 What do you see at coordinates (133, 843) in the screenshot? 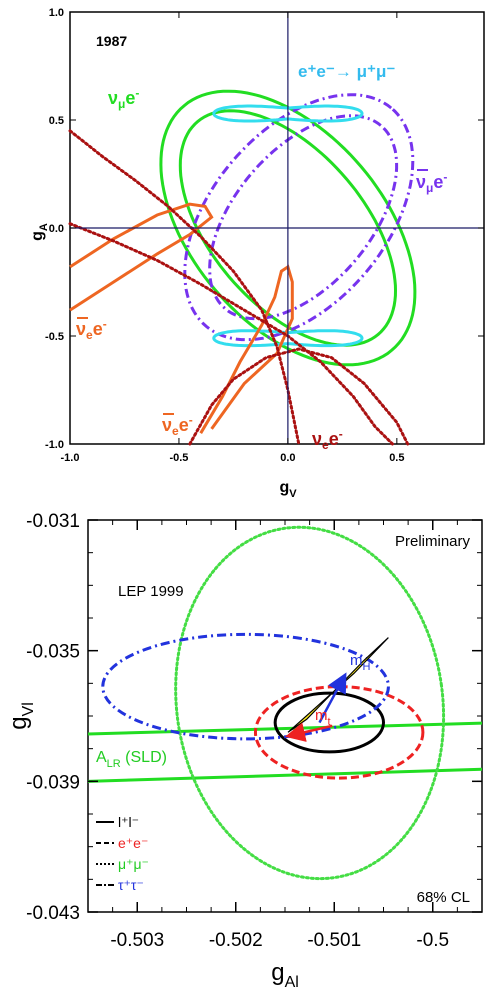
I see `legend-text-ee: e⁺e⁻` at bounding box center [133, 843].